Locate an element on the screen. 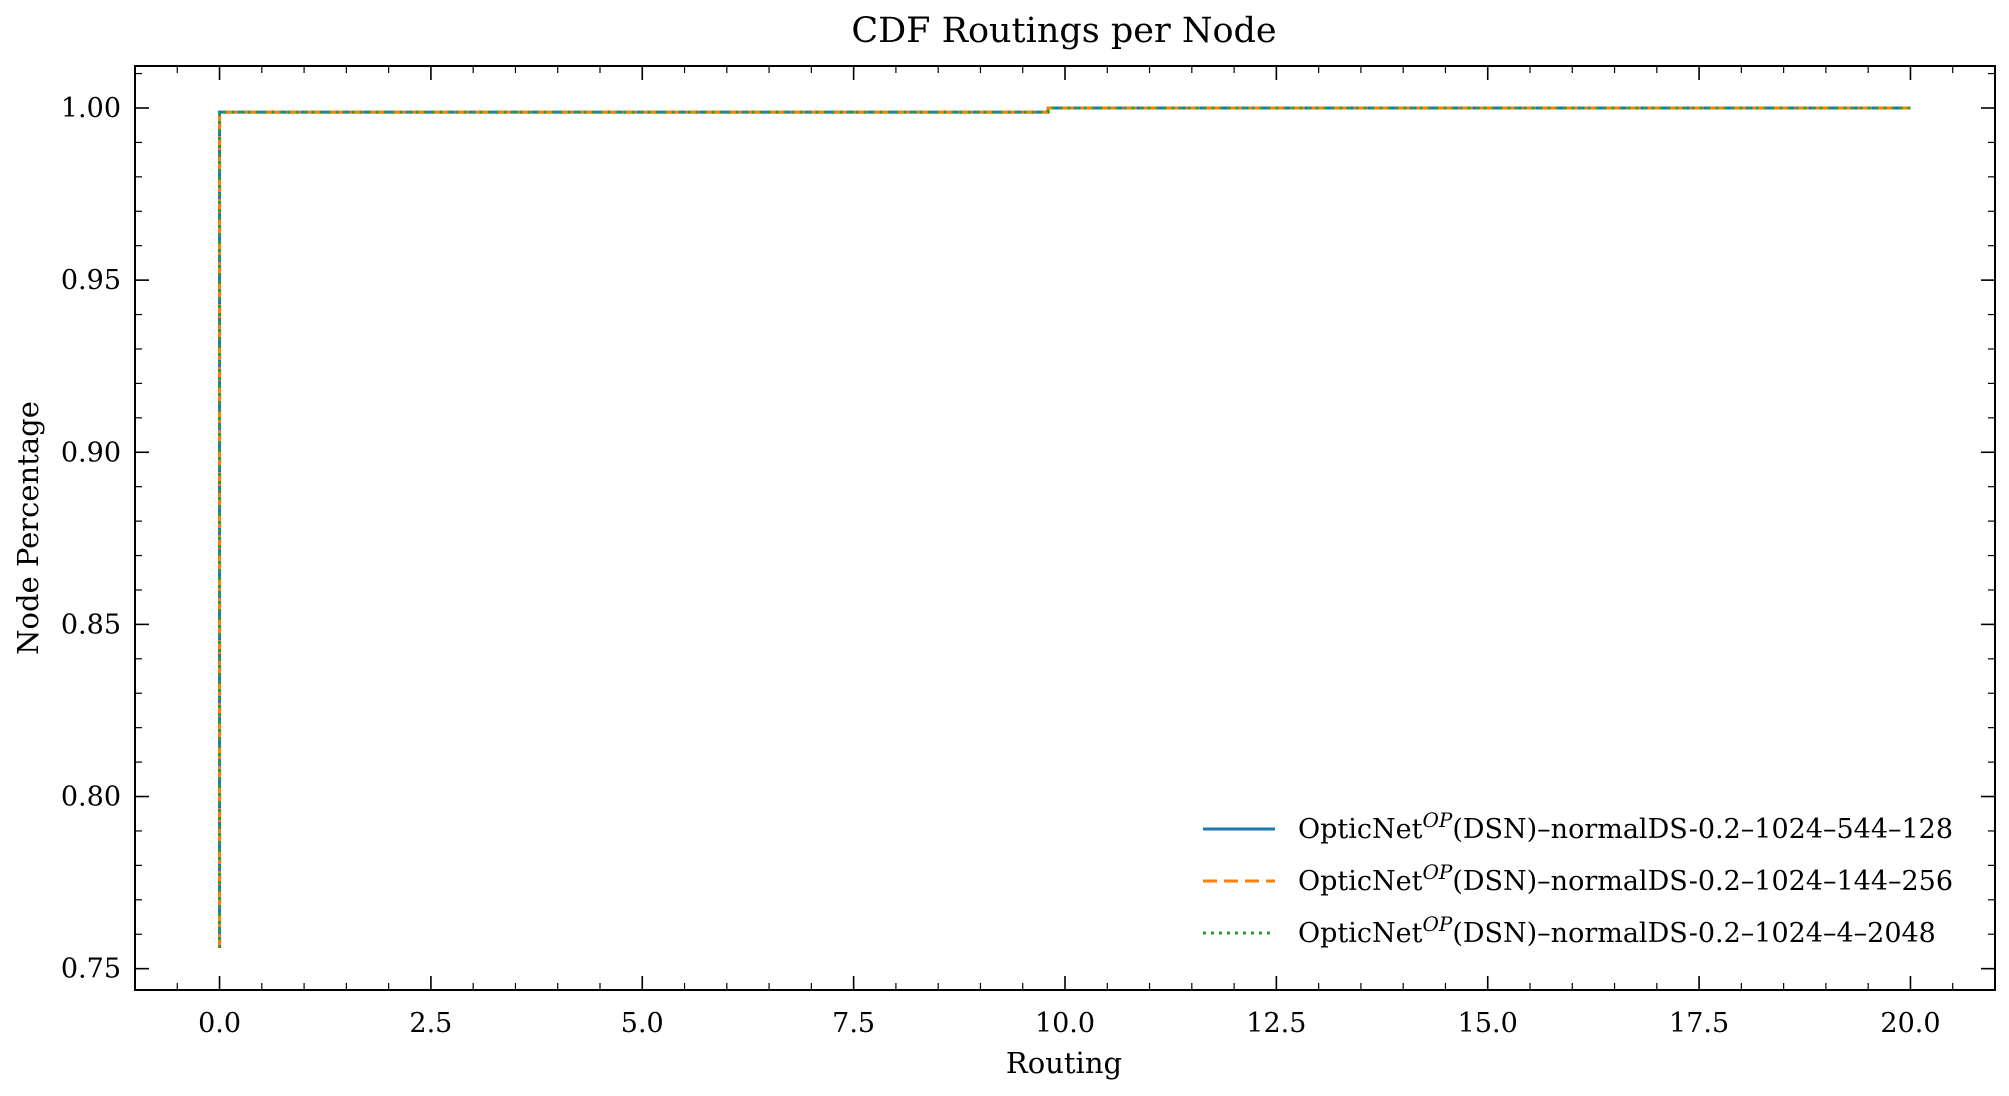  x-tick-label: 15.0 is located at coordinates (1488, 1023).